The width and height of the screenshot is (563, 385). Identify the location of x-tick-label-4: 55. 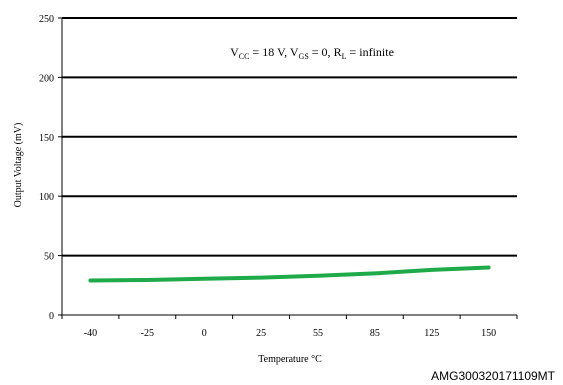
(318, 333).